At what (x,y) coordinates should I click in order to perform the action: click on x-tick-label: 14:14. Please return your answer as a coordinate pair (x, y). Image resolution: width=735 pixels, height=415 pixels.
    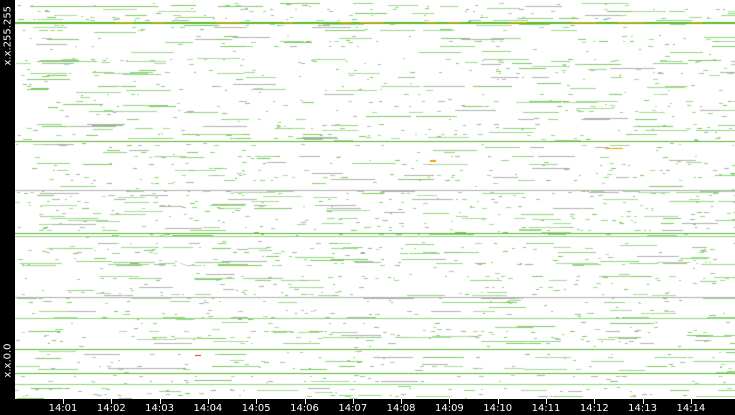
    Looking at the image, I should click on (691, 408).